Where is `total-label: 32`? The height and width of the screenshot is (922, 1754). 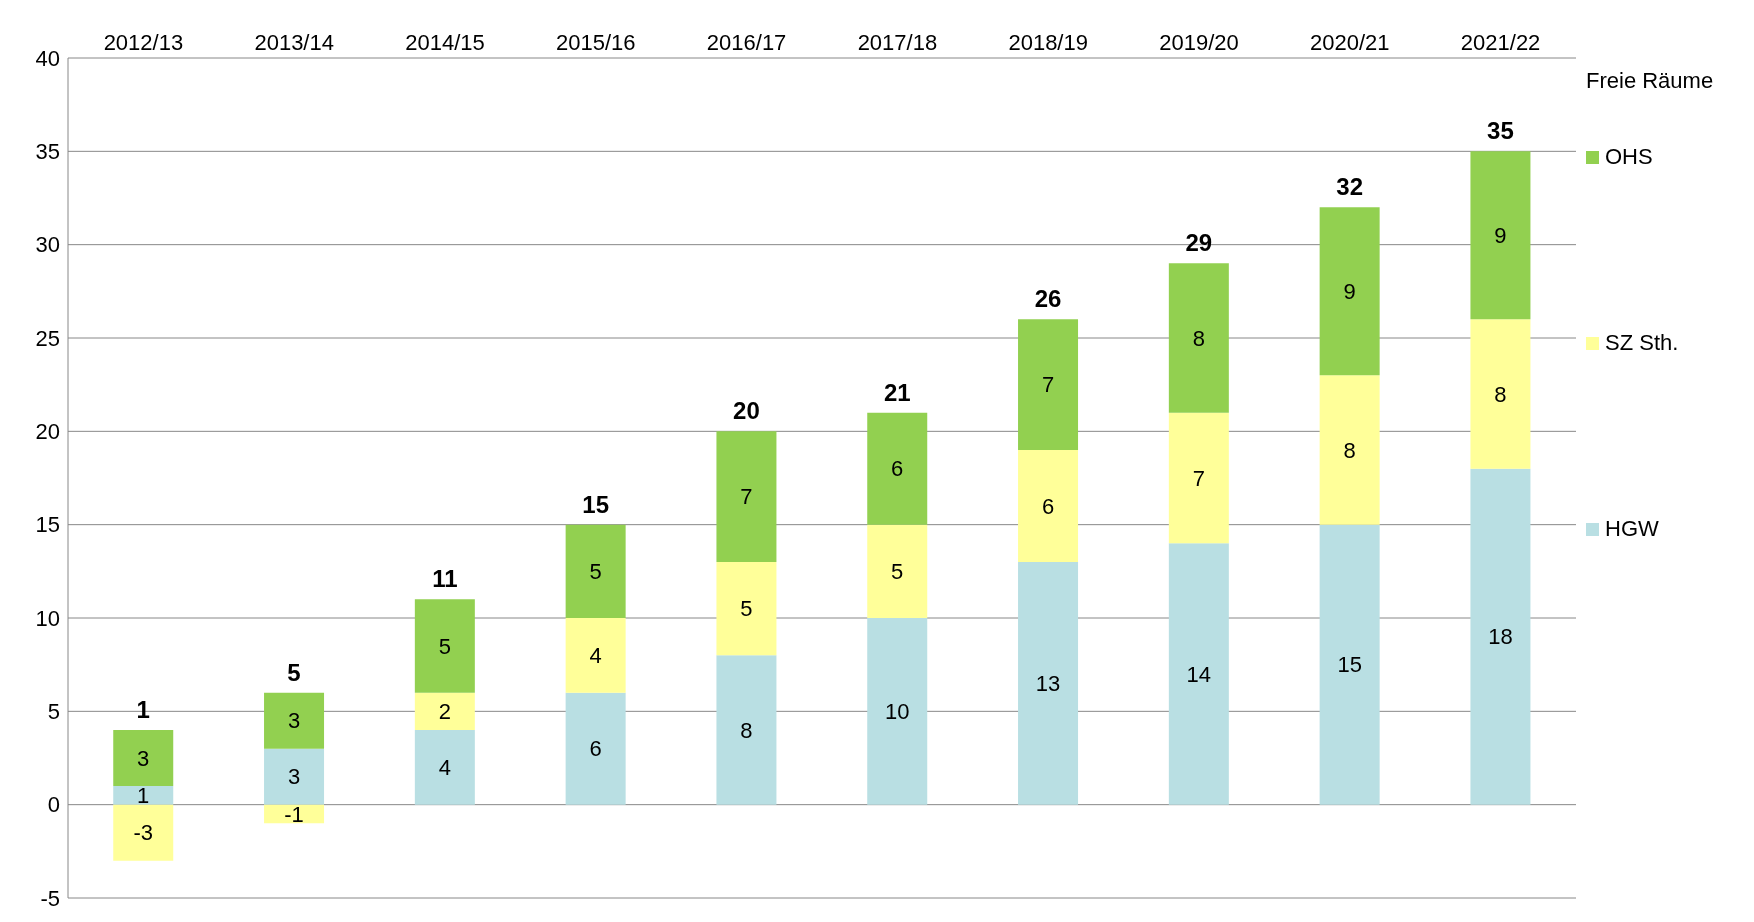 total-label: 32 is located at coordinates (1349, 187).